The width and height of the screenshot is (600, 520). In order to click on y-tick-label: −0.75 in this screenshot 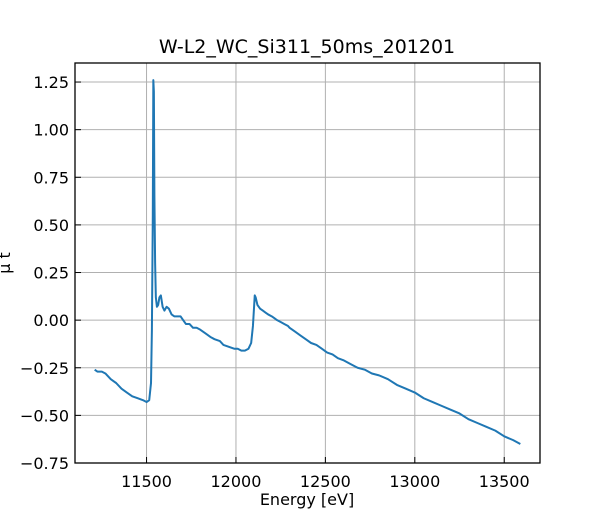, I will do `click(44, 463)`.